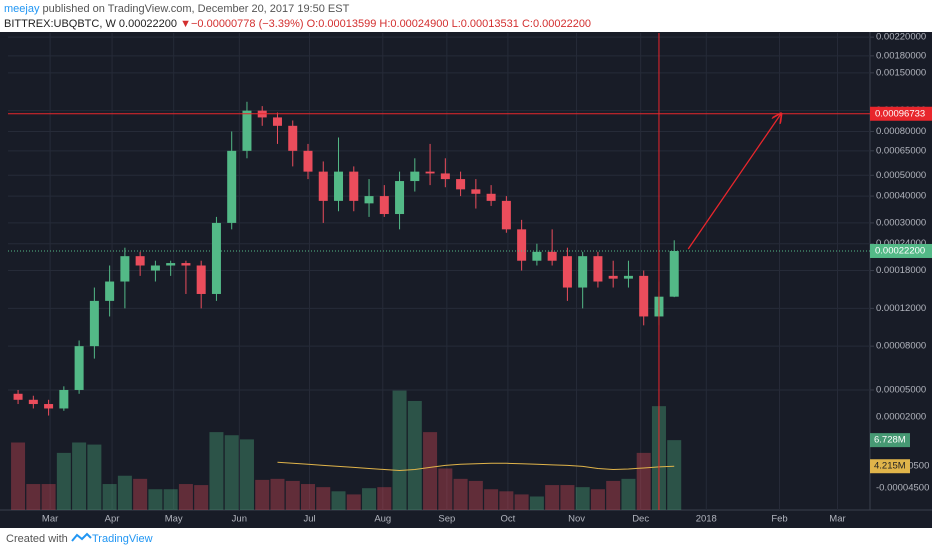 The width and height of the screenshot is (932, 550). What do you see at coordinates (901, 308) in the screenshot?
I see `y-tick-label: 0.00012000` at bounding box center [901, 308].